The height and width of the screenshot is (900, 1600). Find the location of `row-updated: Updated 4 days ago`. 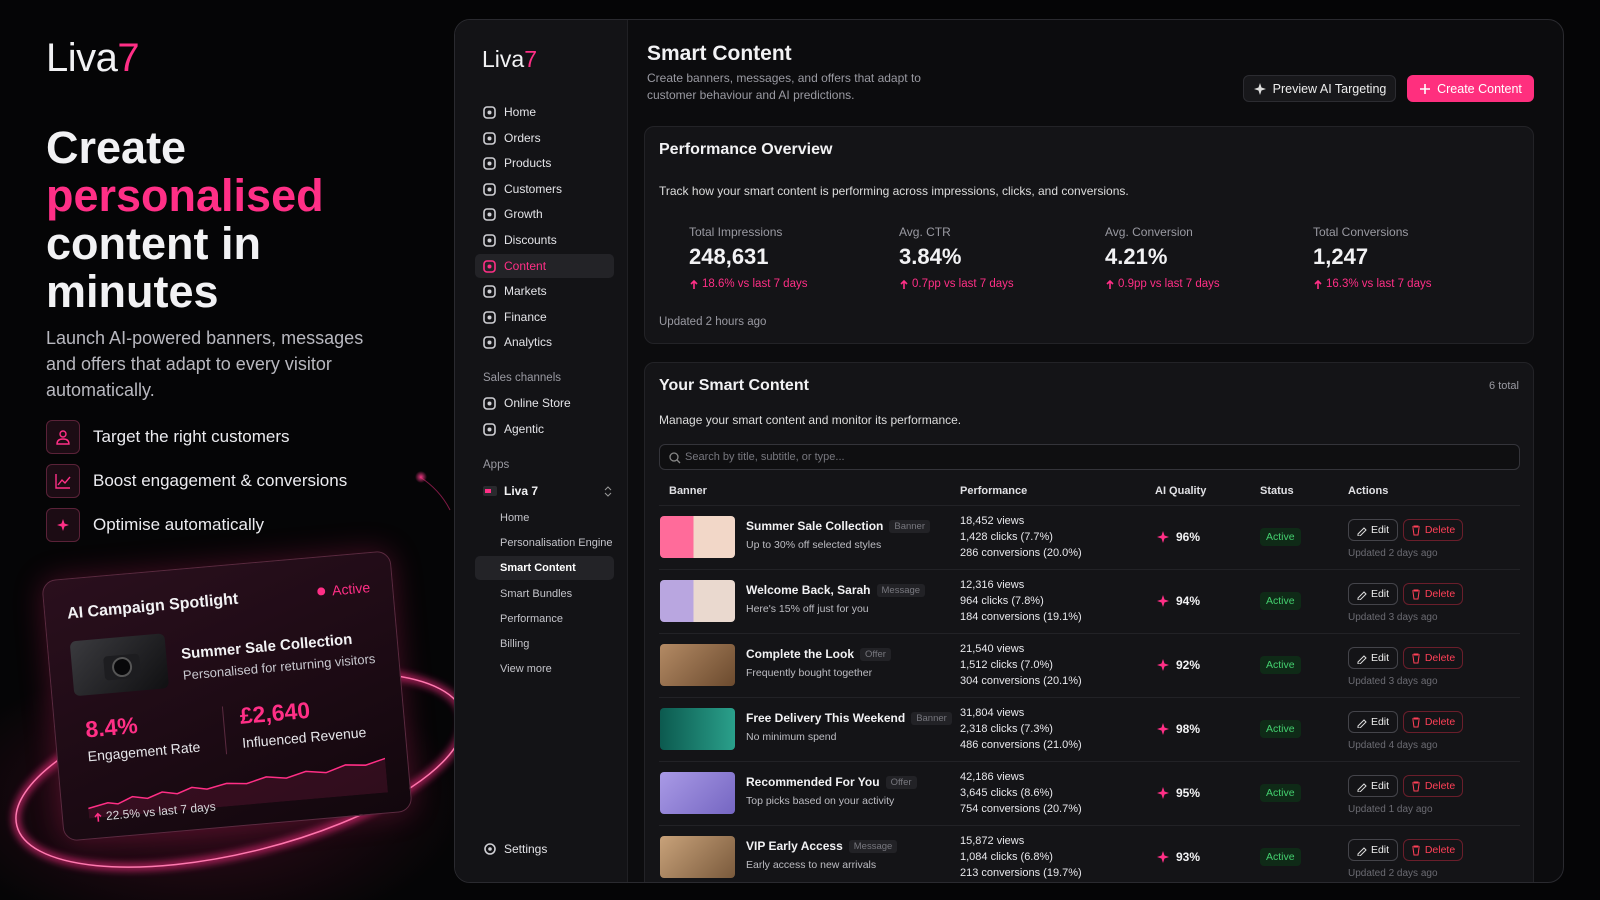

row-updated: Updated 4 days ago is located at coordinates (1393, 745).